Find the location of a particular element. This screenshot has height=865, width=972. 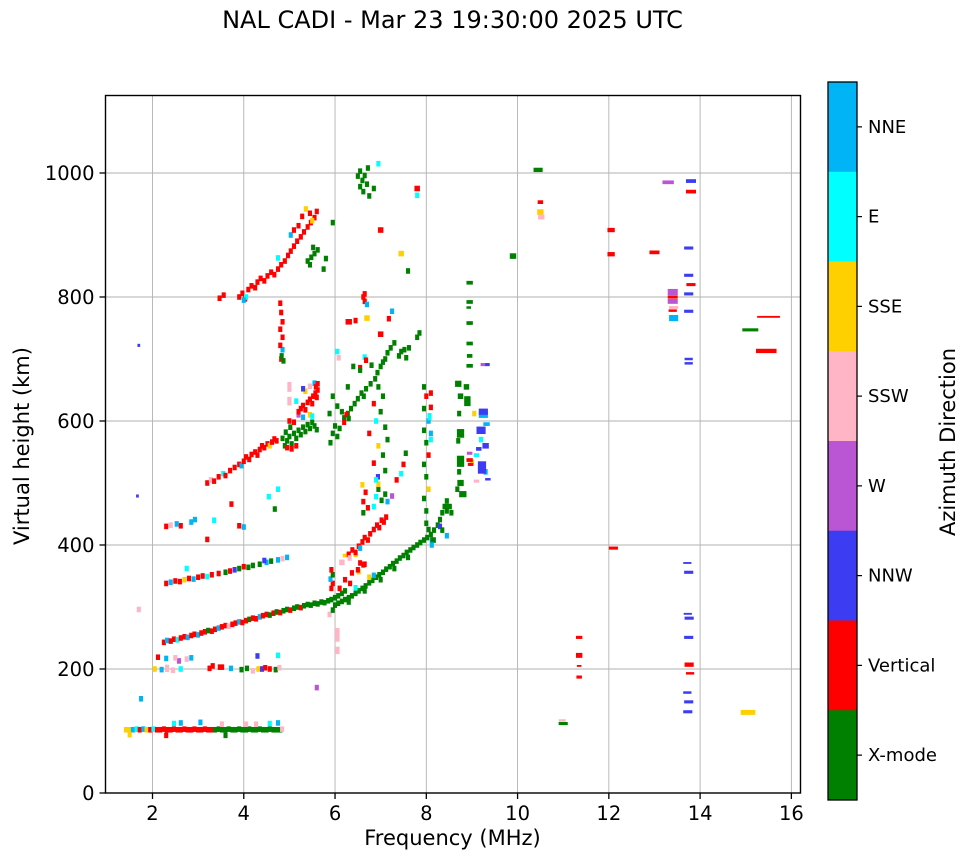

colorbar-tick-label: SSE is located at coordinates (885, 306).